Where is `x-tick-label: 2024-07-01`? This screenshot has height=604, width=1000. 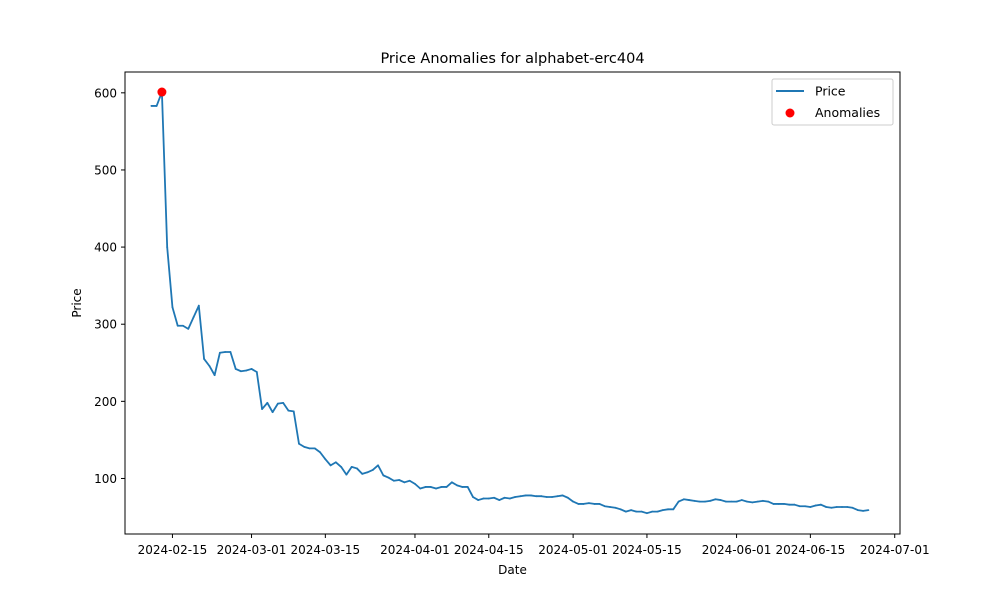 x-tick-label: 2024-07-01 is located at coordinates (895, 550).